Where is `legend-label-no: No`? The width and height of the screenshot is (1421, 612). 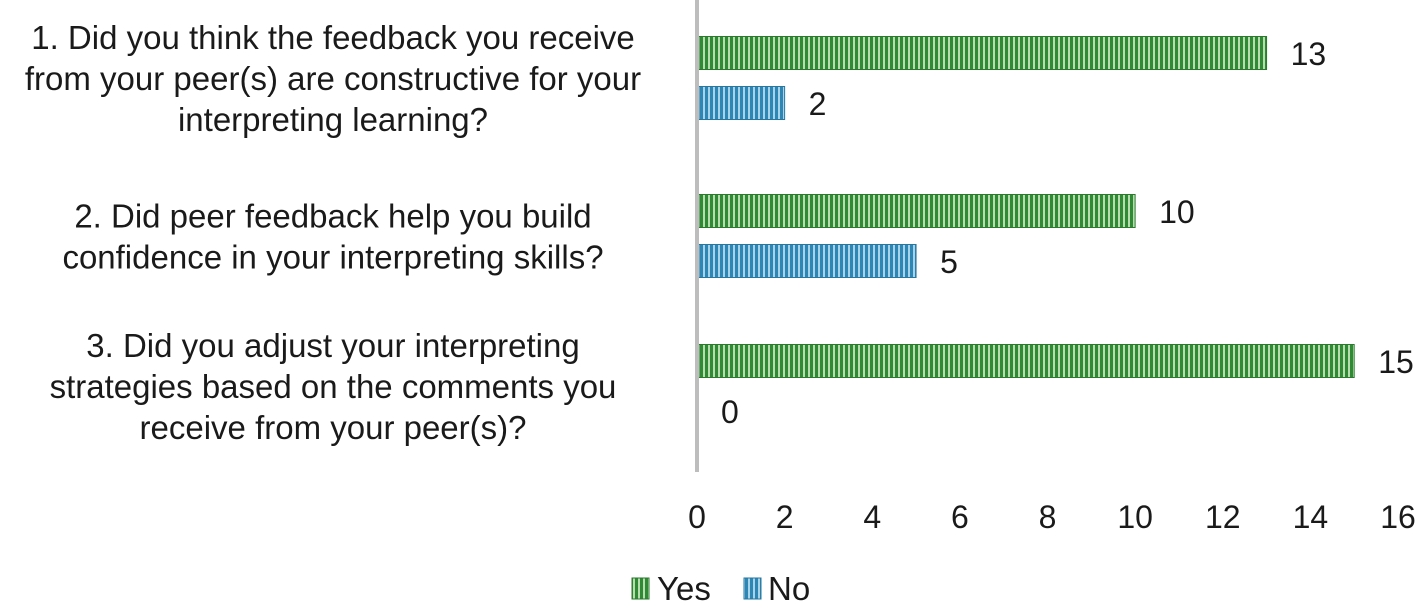 legend-label-no: No is located at coordinates (789, 588).